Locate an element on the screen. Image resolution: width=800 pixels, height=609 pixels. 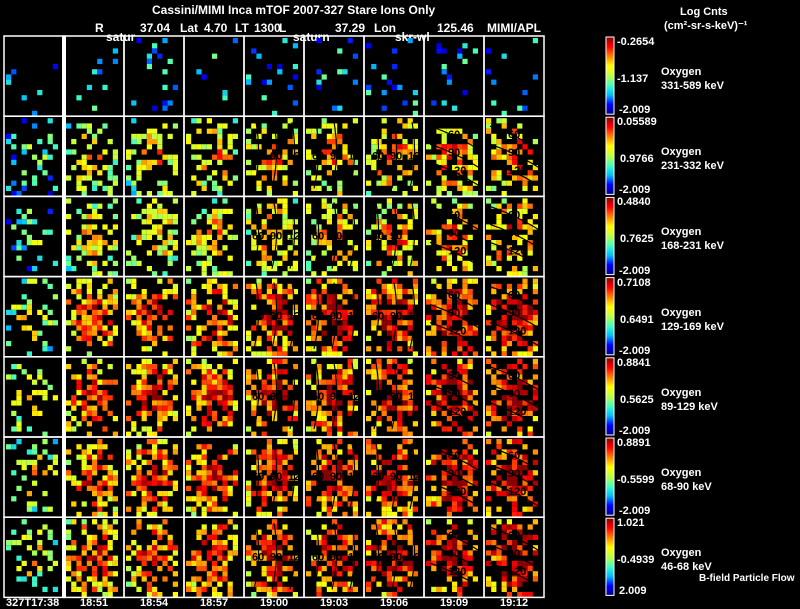
pitch-angle-contour is located at coordinates (292, 396).